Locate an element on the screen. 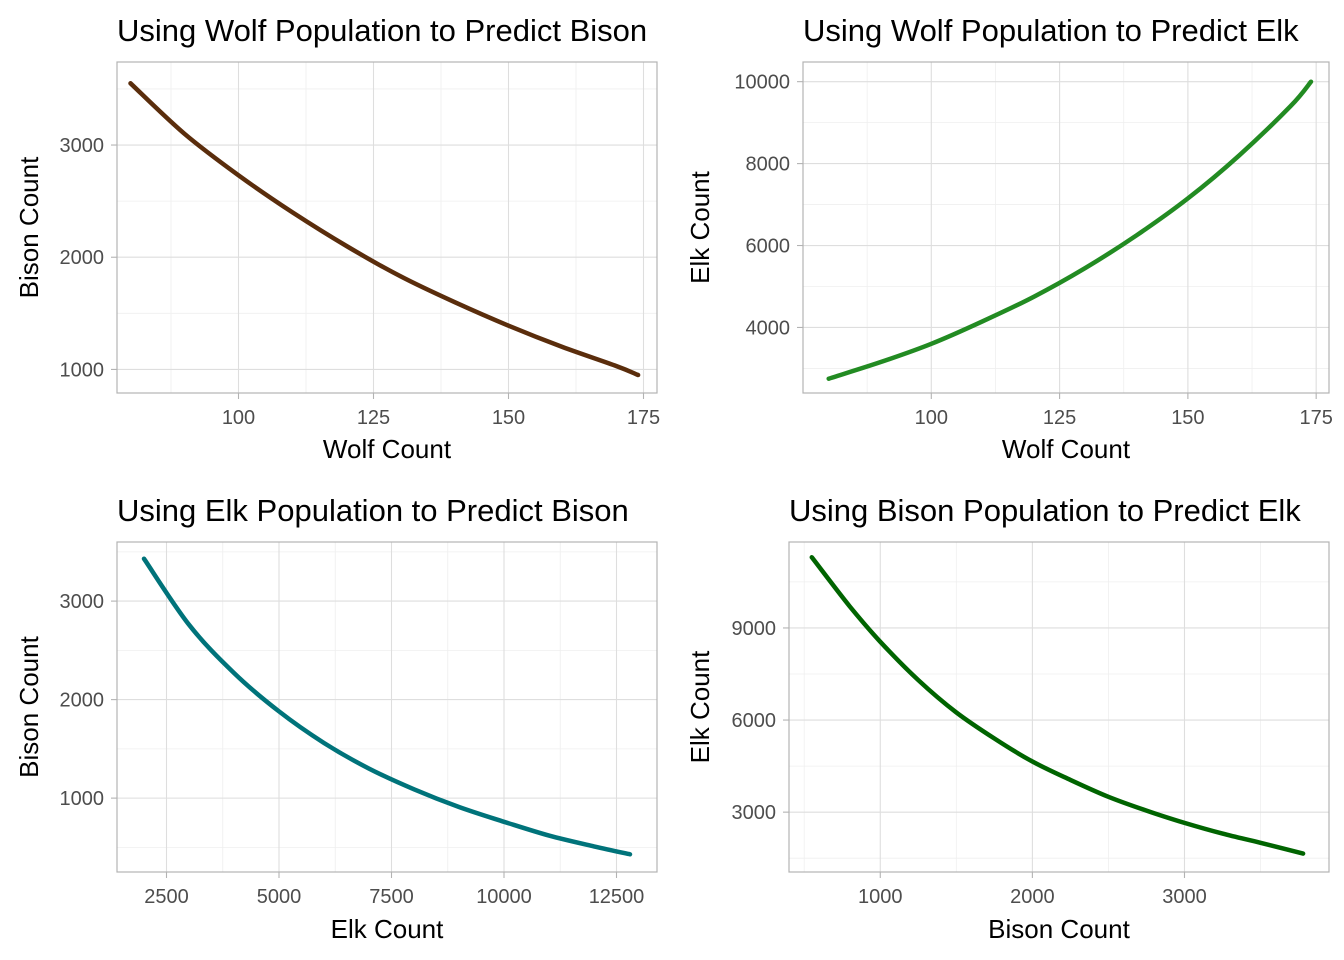  y-tick-label: 8000 is located at coordinates (768, 165).